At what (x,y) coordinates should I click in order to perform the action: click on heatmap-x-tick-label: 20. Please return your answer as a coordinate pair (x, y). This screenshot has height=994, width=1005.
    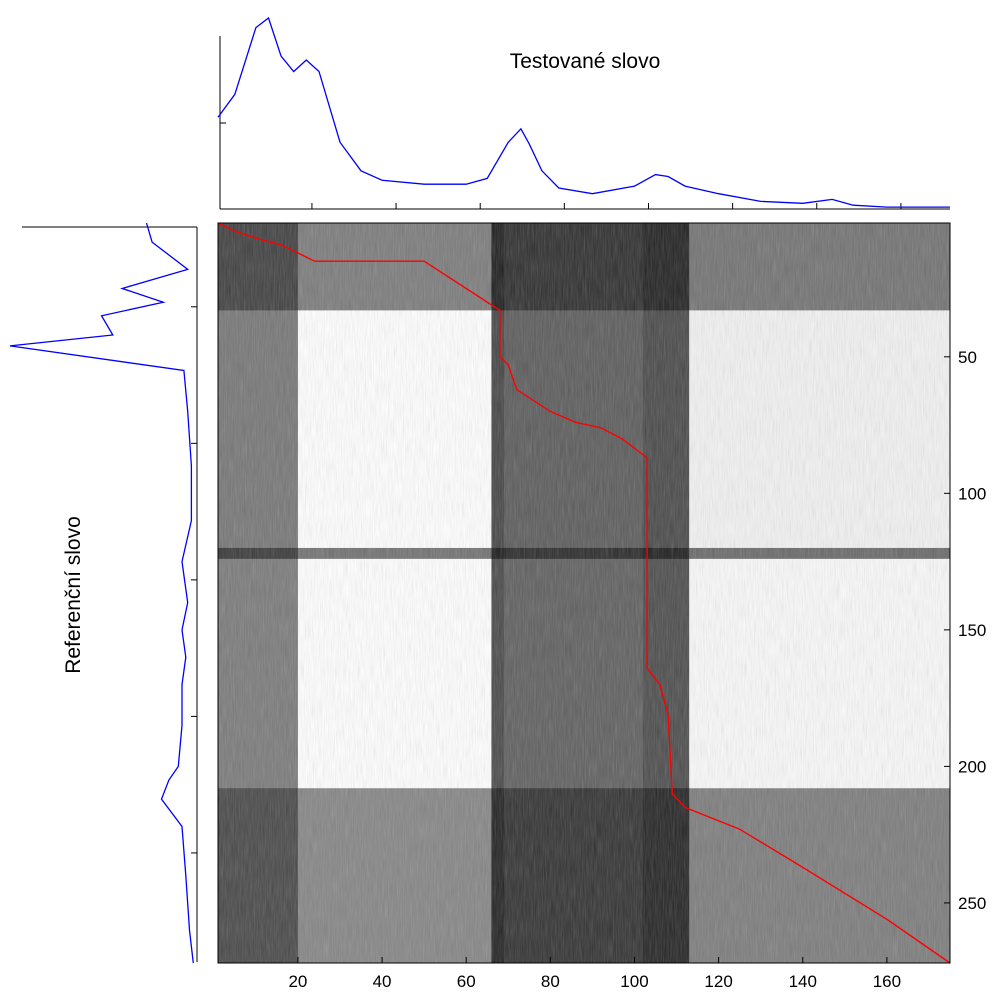
    Looking at the image, I should click on (297, 981).